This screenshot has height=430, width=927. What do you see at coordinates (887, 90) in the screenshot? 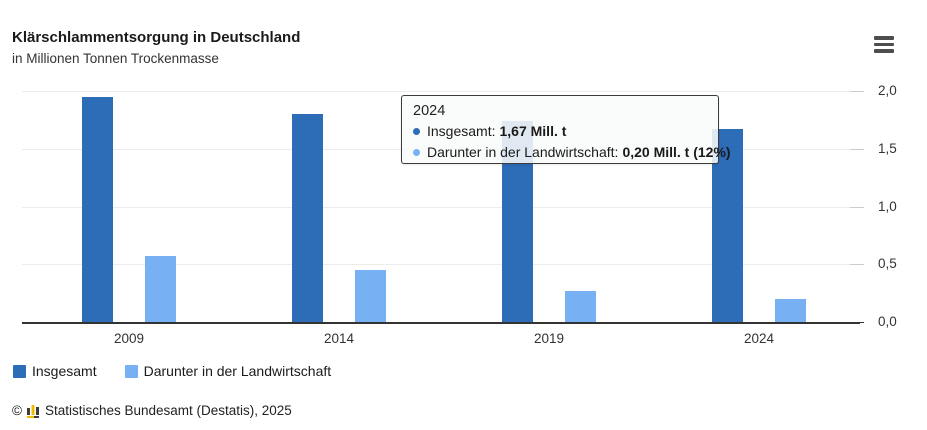
I see `y-axis-label: 2,0` at bounding box center [887, 90].